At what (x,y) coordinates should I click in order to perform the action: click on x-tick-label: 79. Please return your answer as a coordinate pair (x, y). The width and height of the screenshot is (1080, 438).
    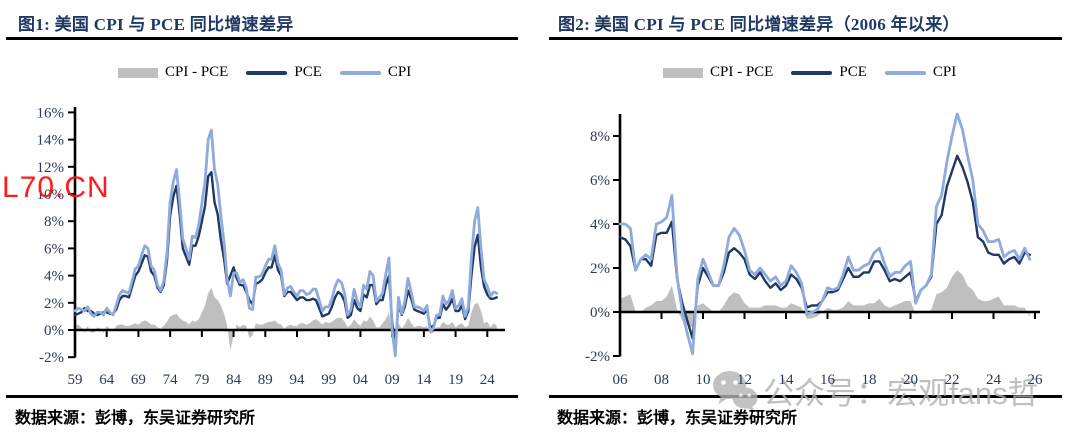
    Looking at the image, I should click on (201, 380).